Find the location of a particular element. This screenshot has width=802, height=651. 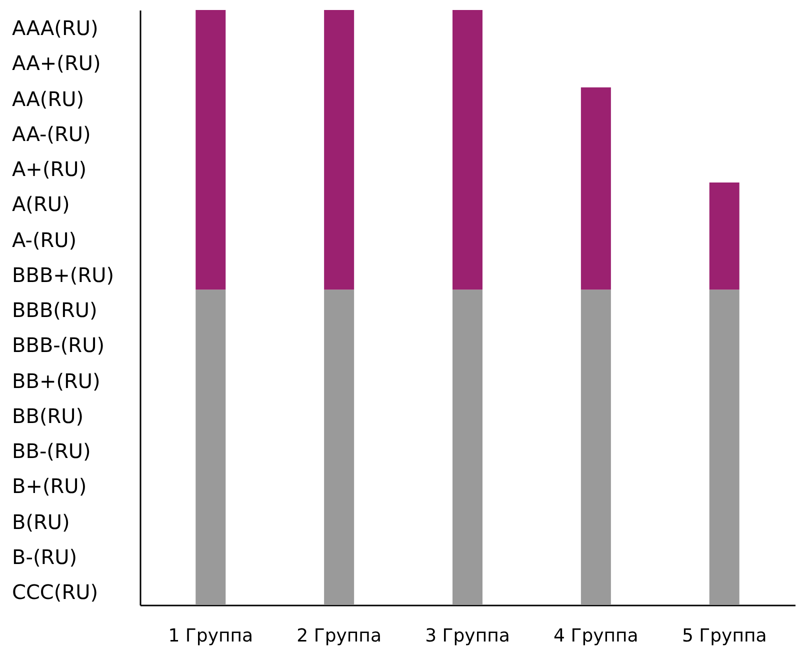

x-tick-label: 1 Группа is located at coordinates (211, 636).